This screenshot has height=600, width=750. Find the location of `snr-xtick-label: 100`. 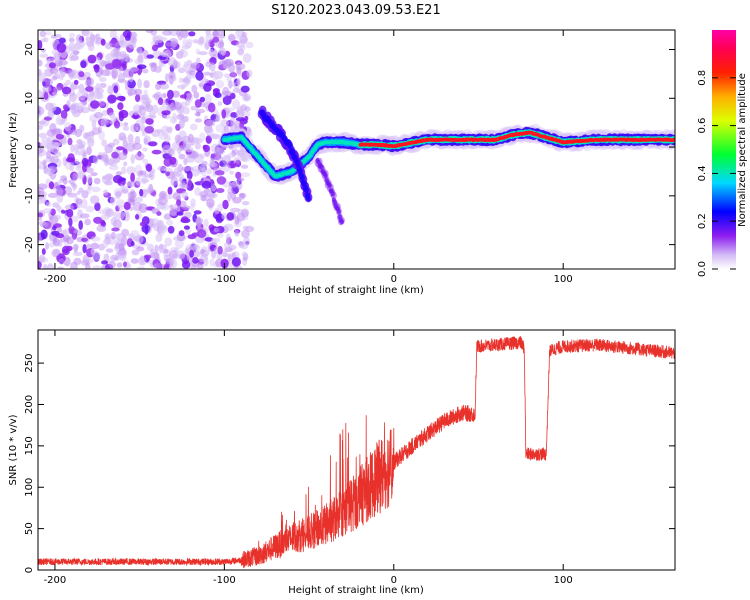

snr-xtick-label: 100 is located at coordinates (563, 580).